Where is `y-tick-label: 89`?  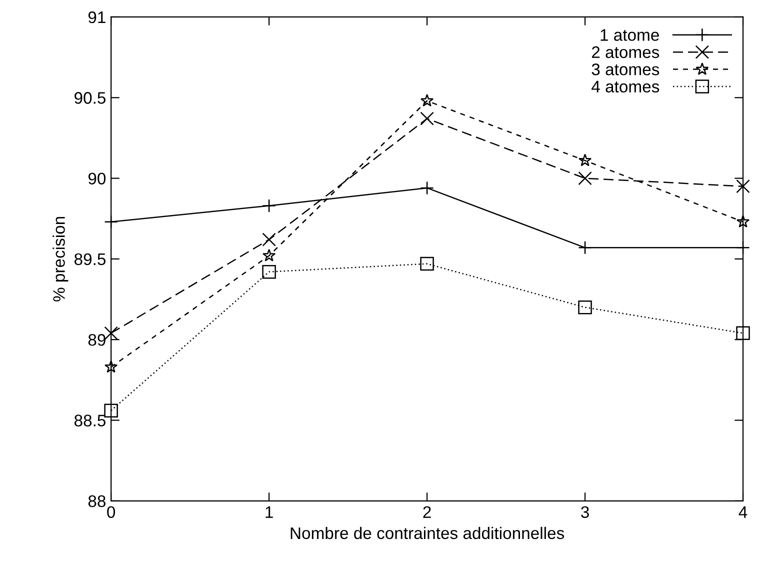 y-tick-label: 89 is located at coordinates (97, 340).